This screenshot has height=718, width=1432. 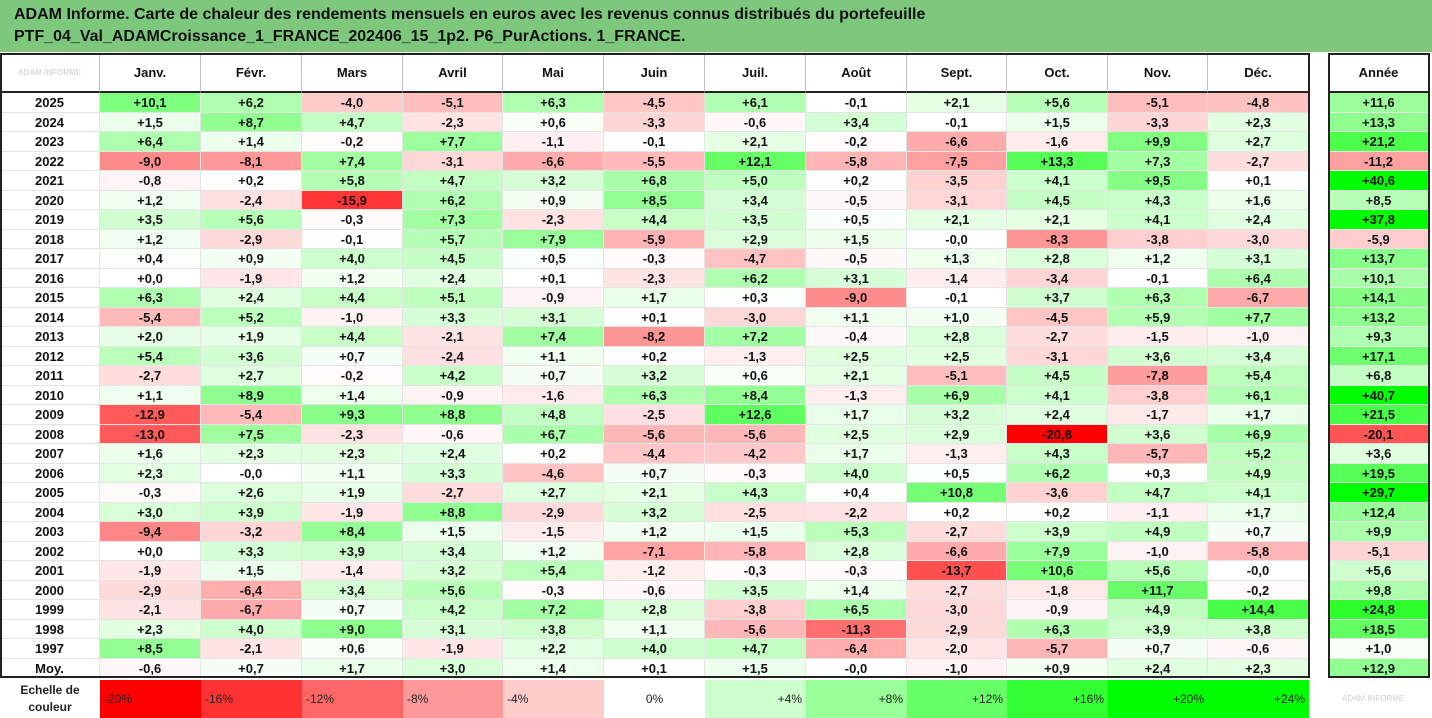 What do you see at coordinates (1158, 512) in the screenshot?
I see `heatmap-cell: -1,1` at bounding box center [1158, 512].